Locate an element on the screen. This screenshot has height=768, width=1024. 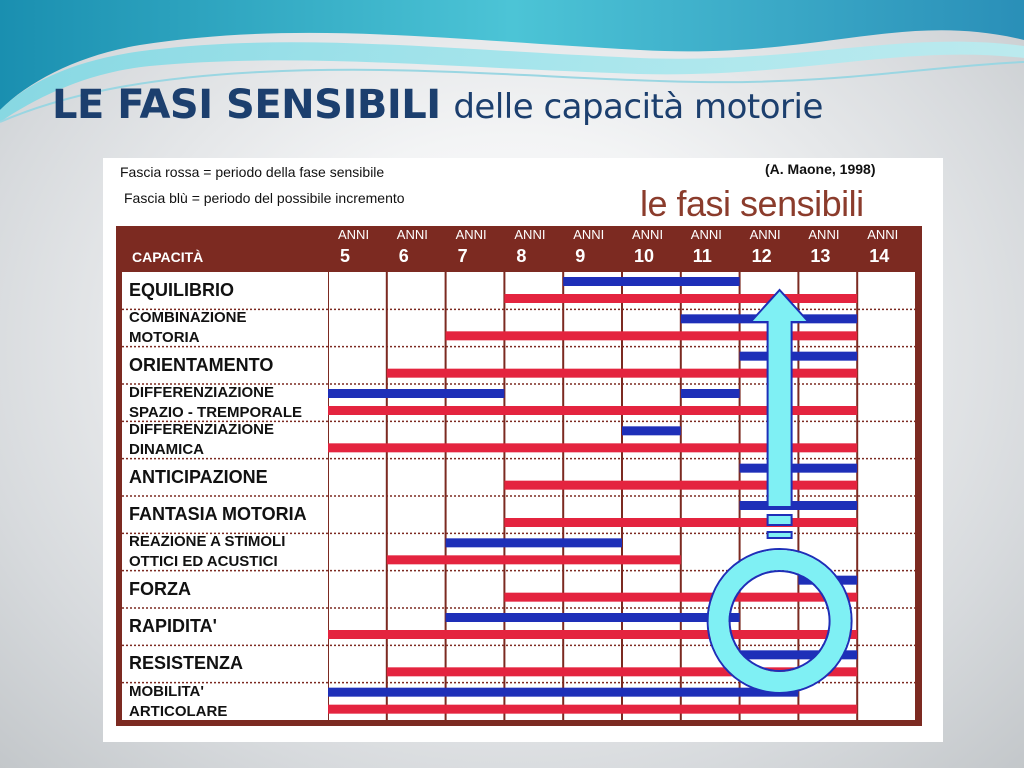
header-capacita: CAPACITÀ is located at coordinates (167, 257).